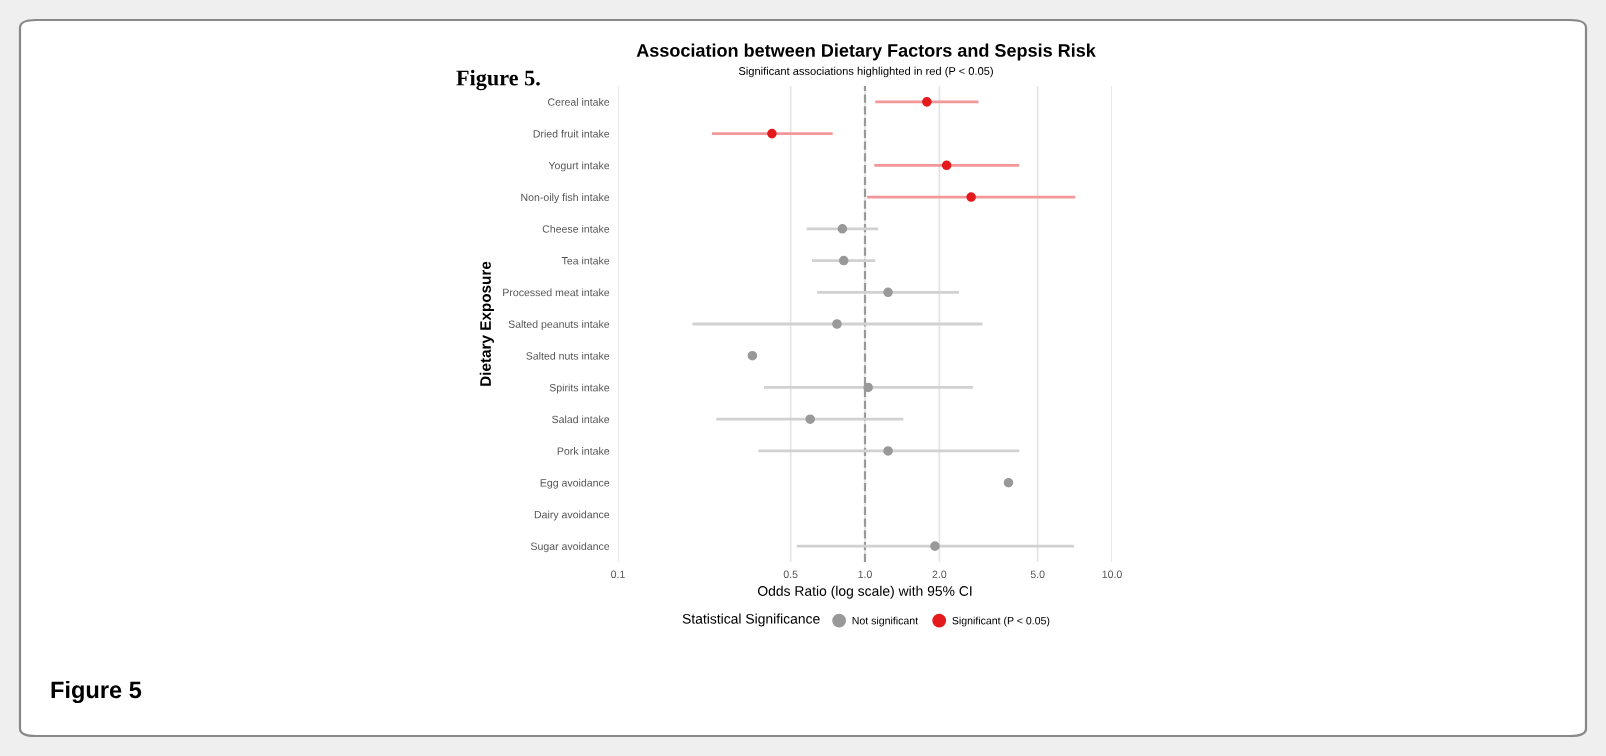 The width and height of the screenshot is (1606, 756). I want to click on caption: Figure 5, so click(96, 692).